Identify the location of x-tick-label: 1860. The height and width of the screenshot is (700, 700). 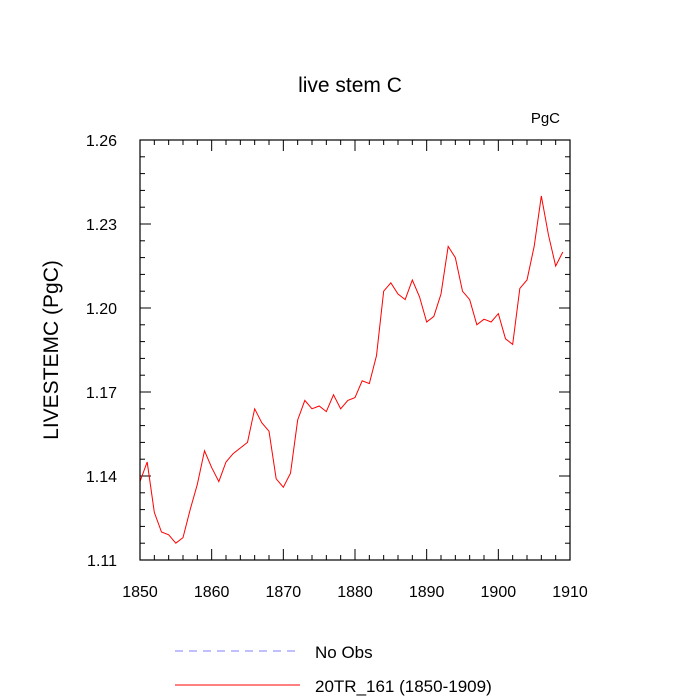
(212, 592).